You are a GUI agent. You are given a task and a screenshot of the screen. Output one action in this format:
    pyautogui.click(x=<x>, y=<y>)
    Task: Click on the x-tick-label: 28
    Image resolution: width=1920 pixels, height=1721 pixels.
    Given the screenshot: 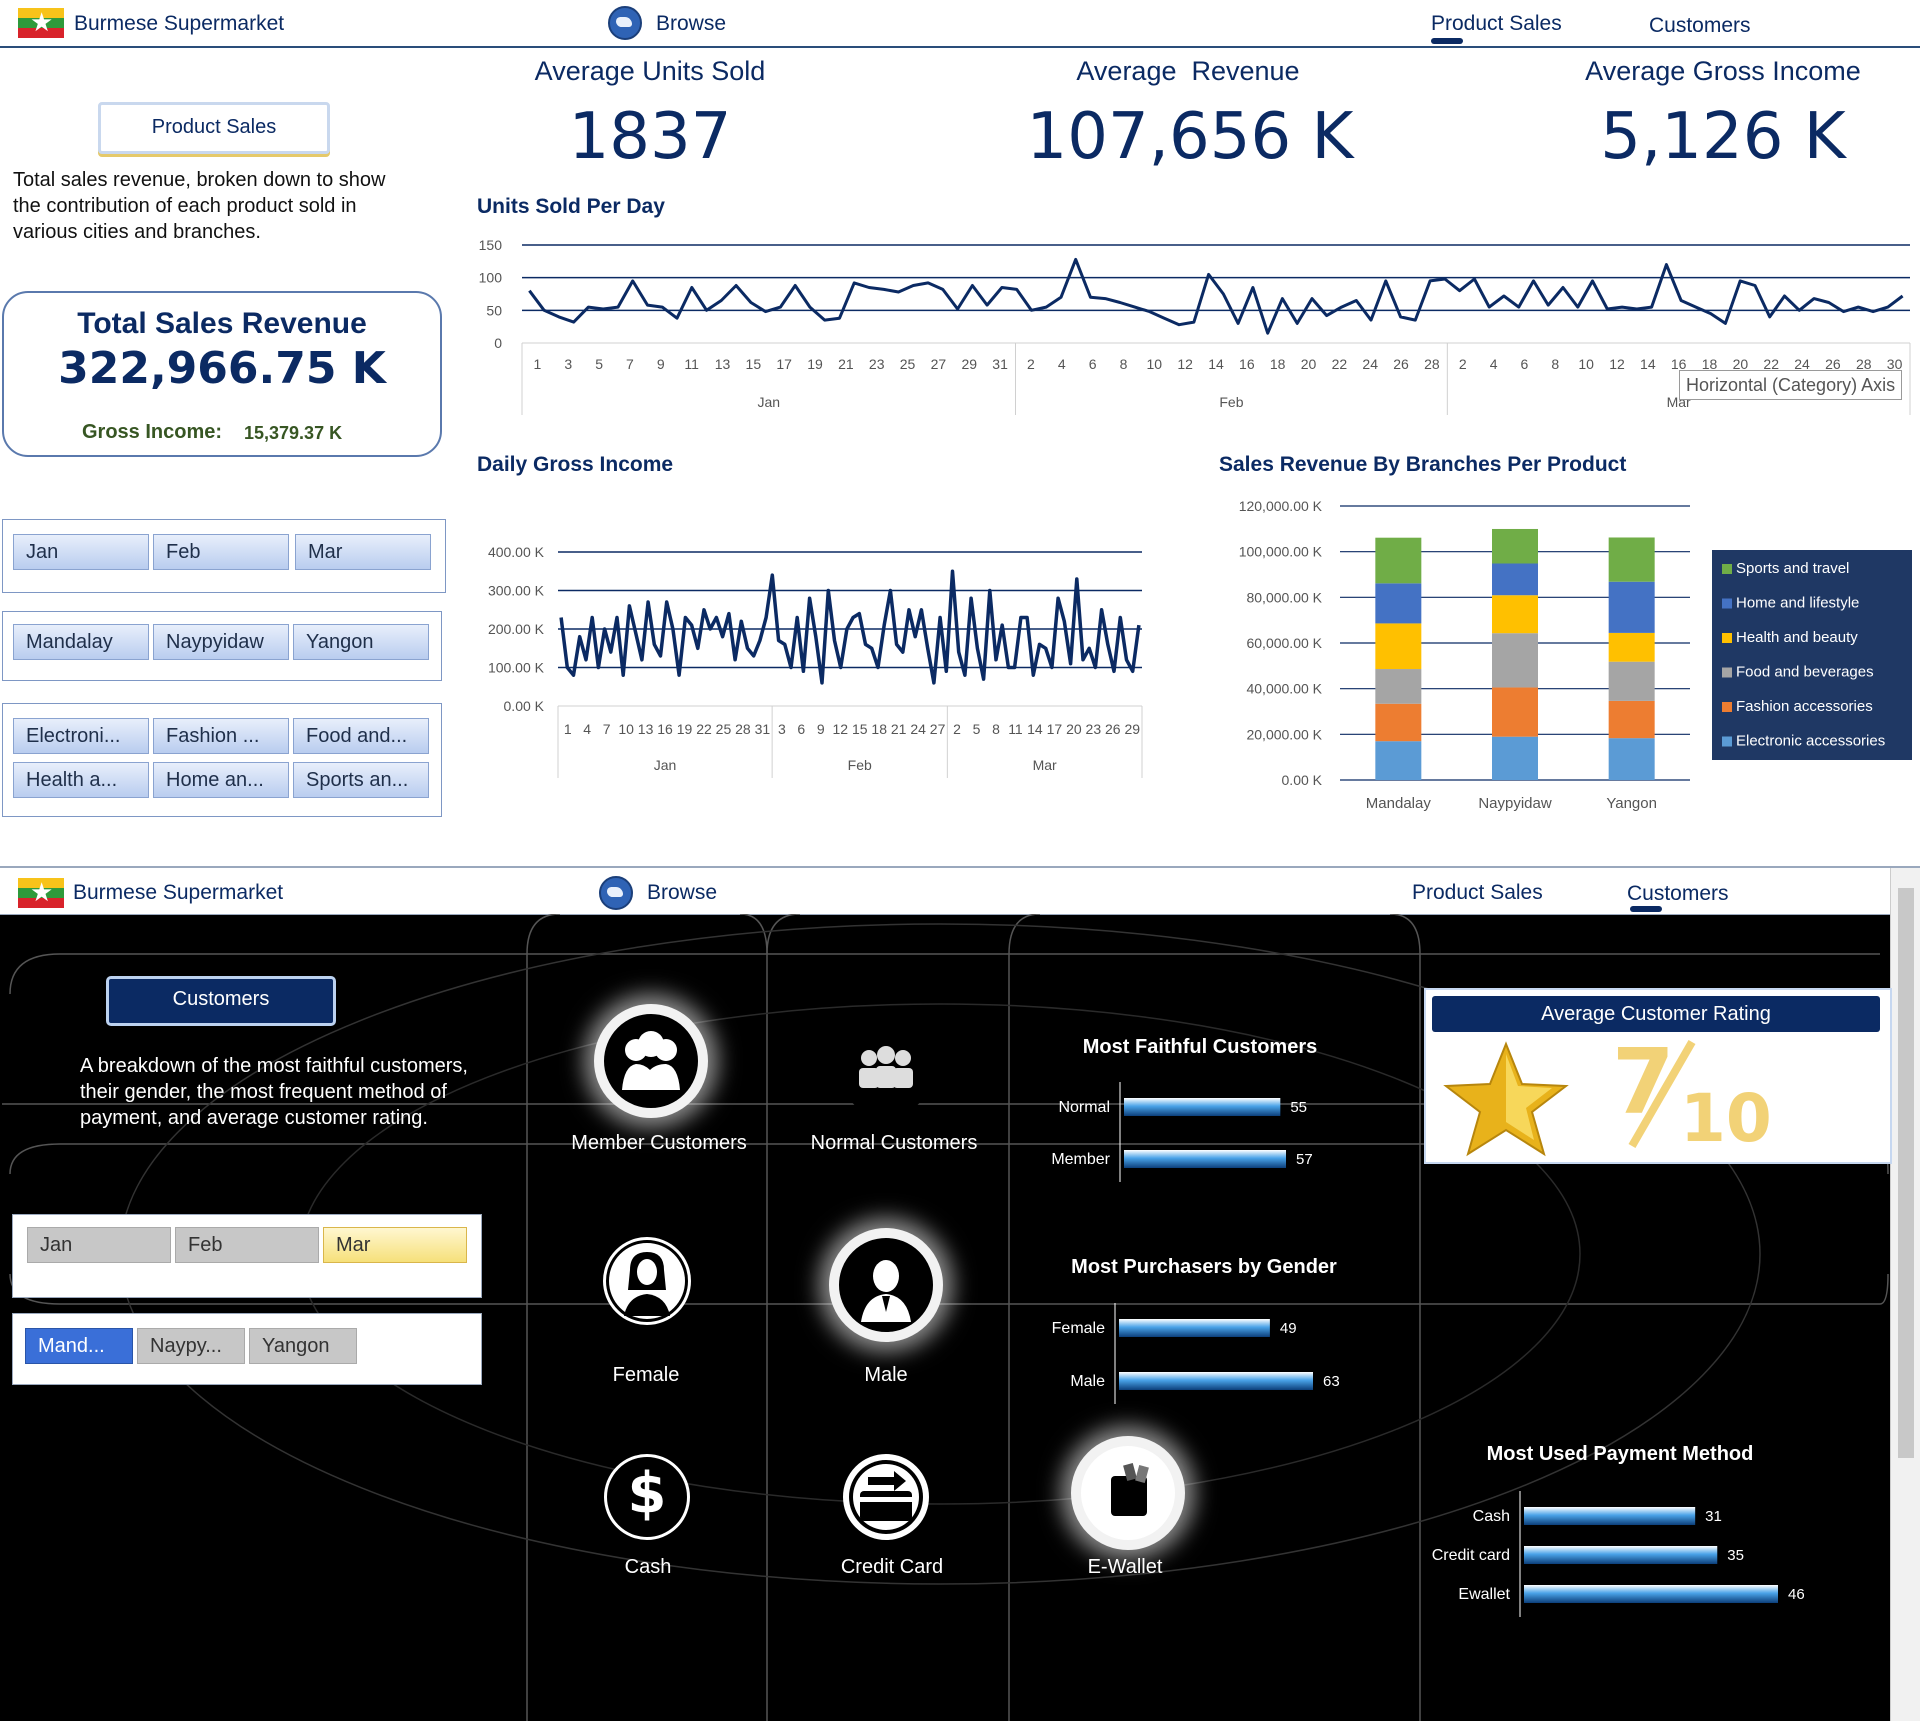 What is the action you would take?
    pyautogui.click(x=1432, y=364)
    